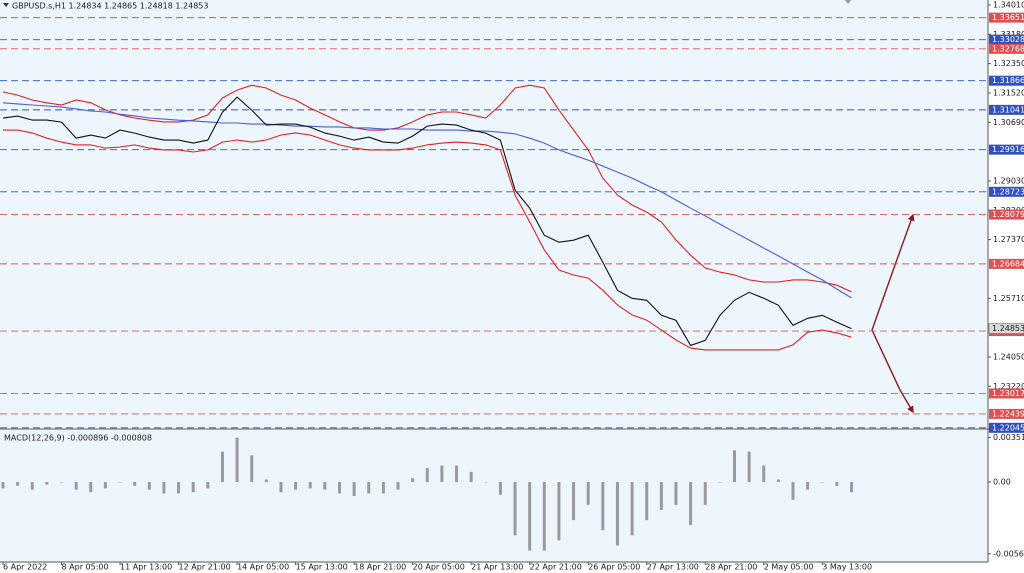 The height and width of the screenshot is (573, 1024). I want to click on level-label: 1.31041, so click(1008, 109).